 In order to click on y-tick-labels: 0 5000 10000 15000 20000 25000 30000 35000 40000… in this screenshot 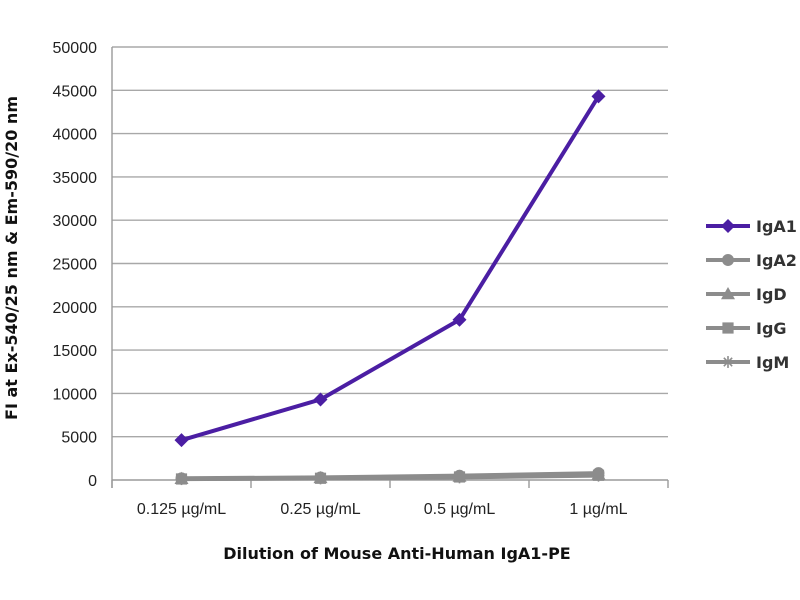, I will do `click(75, 265)`.